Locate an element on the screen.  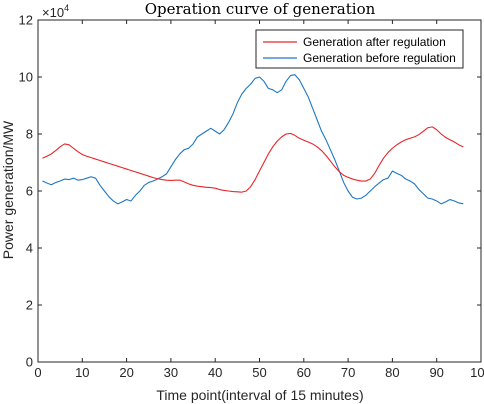
legend-entry-before-regulation: Generation before regulation is located at coordinates (379, 58).